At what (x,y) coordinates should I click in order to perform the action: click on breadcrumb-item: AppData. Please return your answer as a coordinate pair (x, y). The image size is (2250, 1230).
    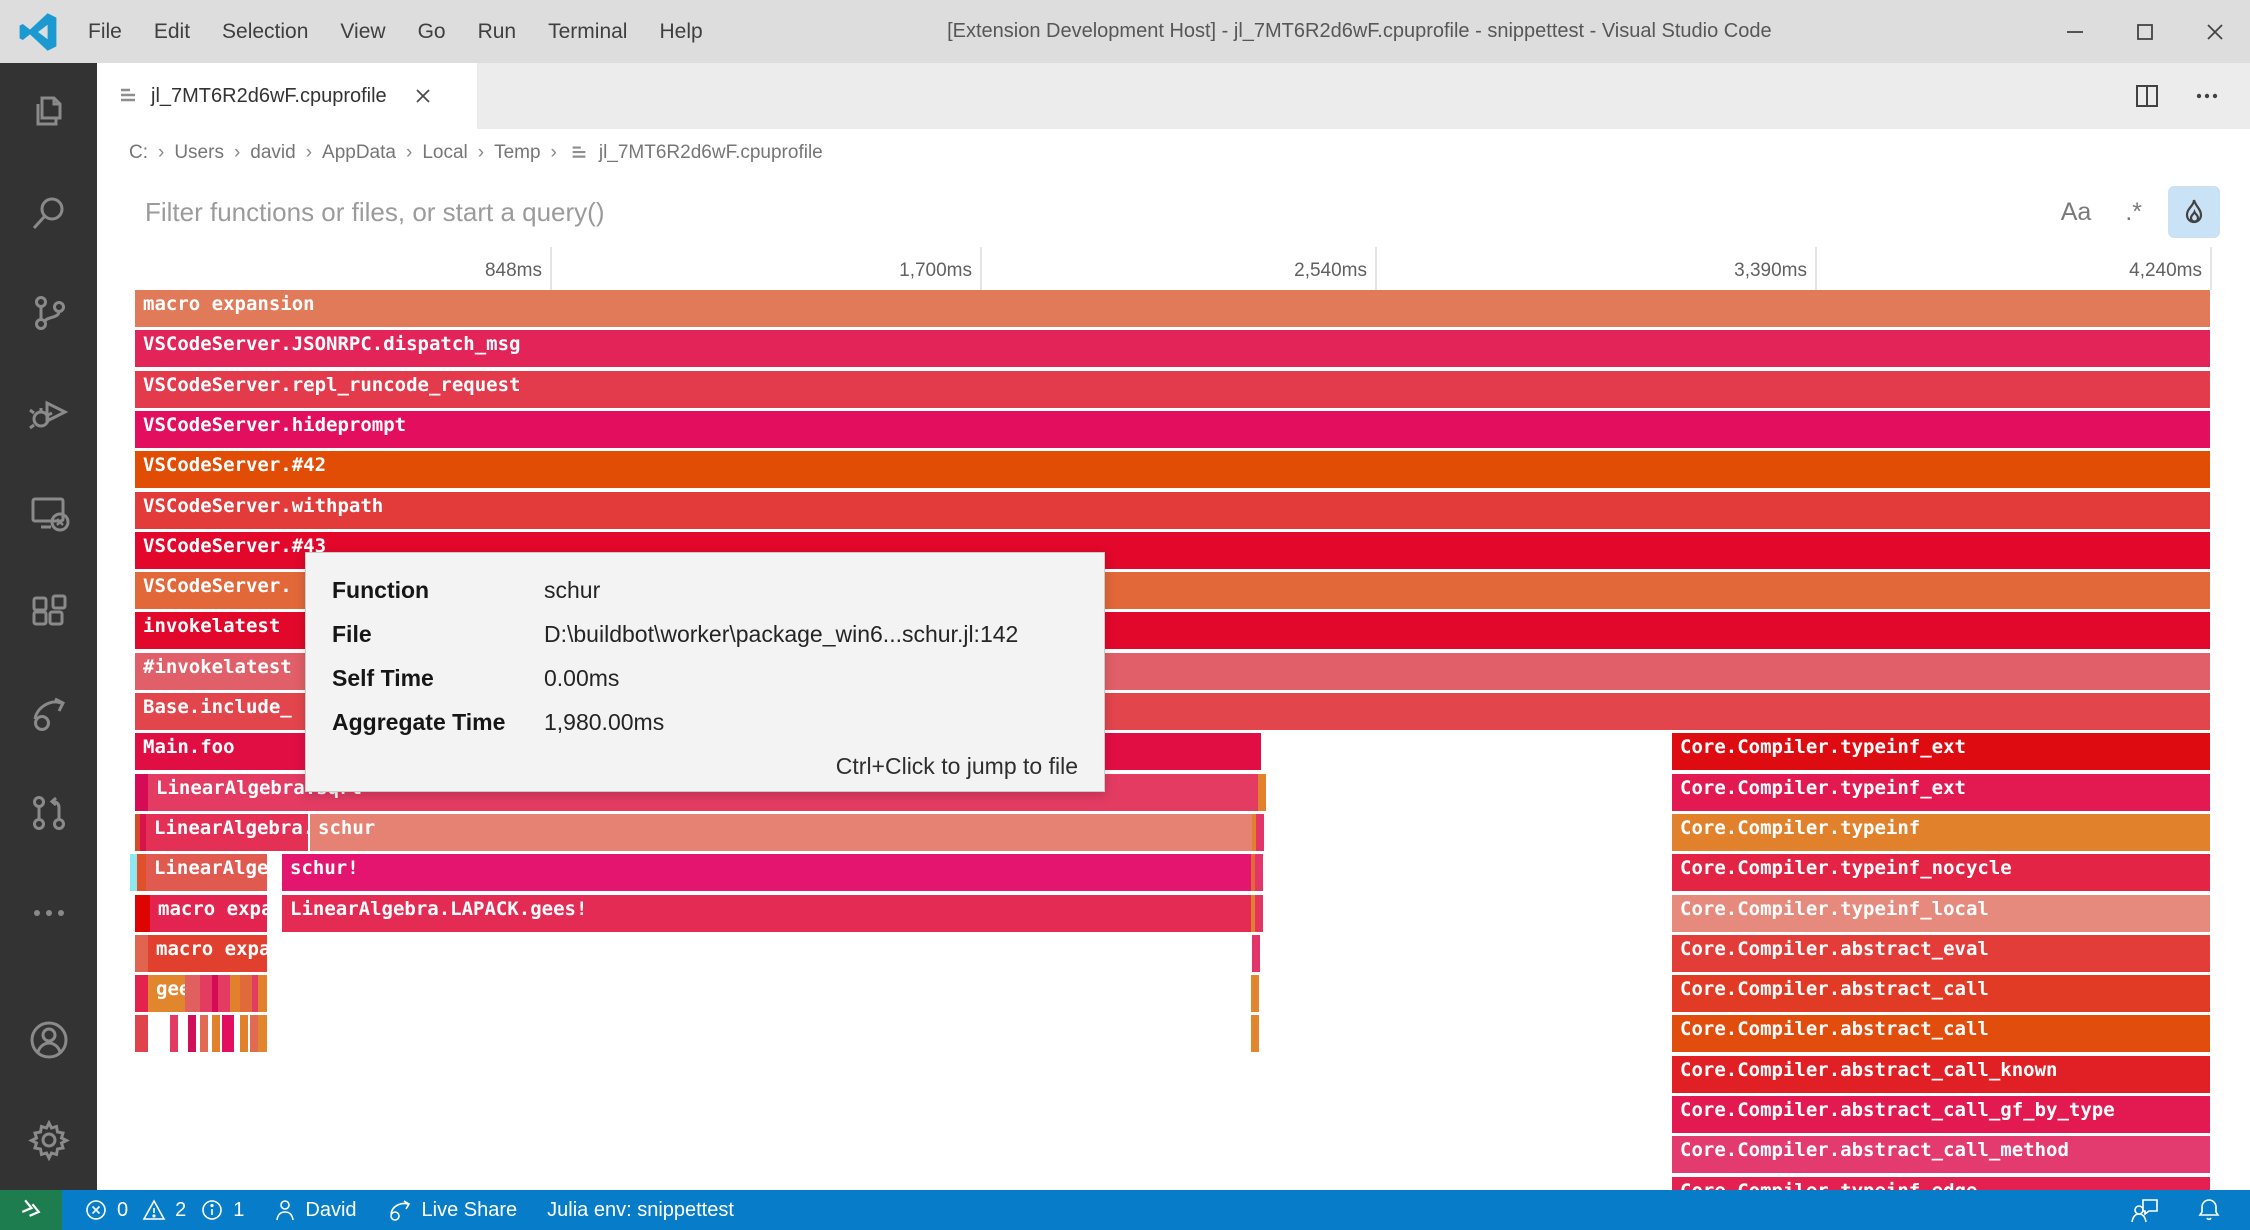
    Looking at the image, I should click on (359, 152).